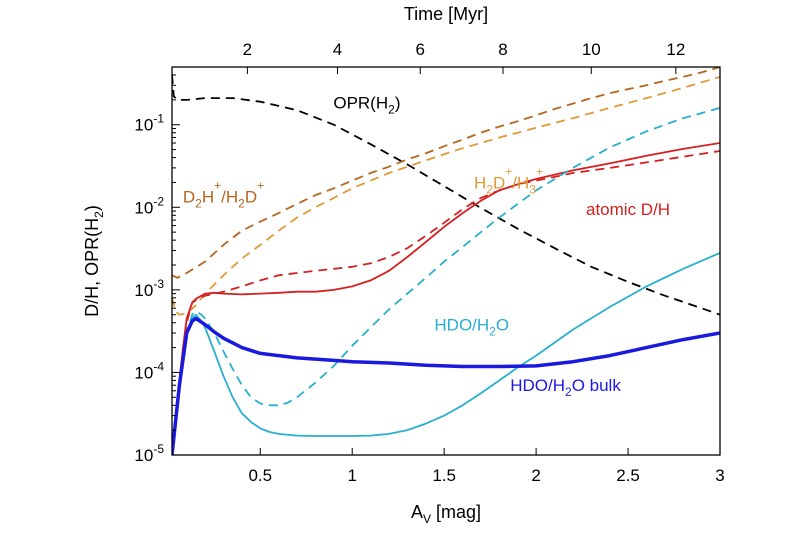 This screenshot has width=800, height=533. Describe the element at coordinates (247, 49) in the screenshot. I see `top-tick-label: 2` at that location.